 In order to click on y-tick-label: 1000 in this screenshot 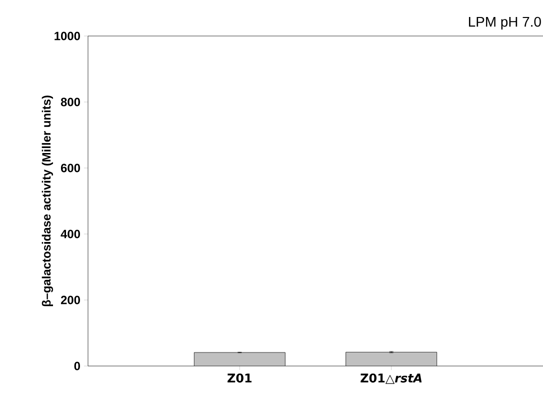, I will do `click(67, 36)`.